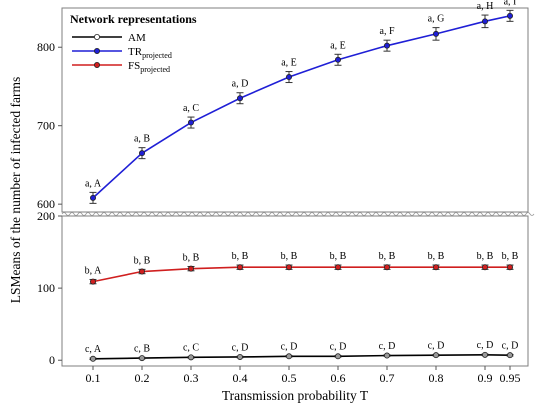  What do you see at coordinates (436, 19) in the screenshot?
I see `data-label: a, G` at bounding box center [436, 19].